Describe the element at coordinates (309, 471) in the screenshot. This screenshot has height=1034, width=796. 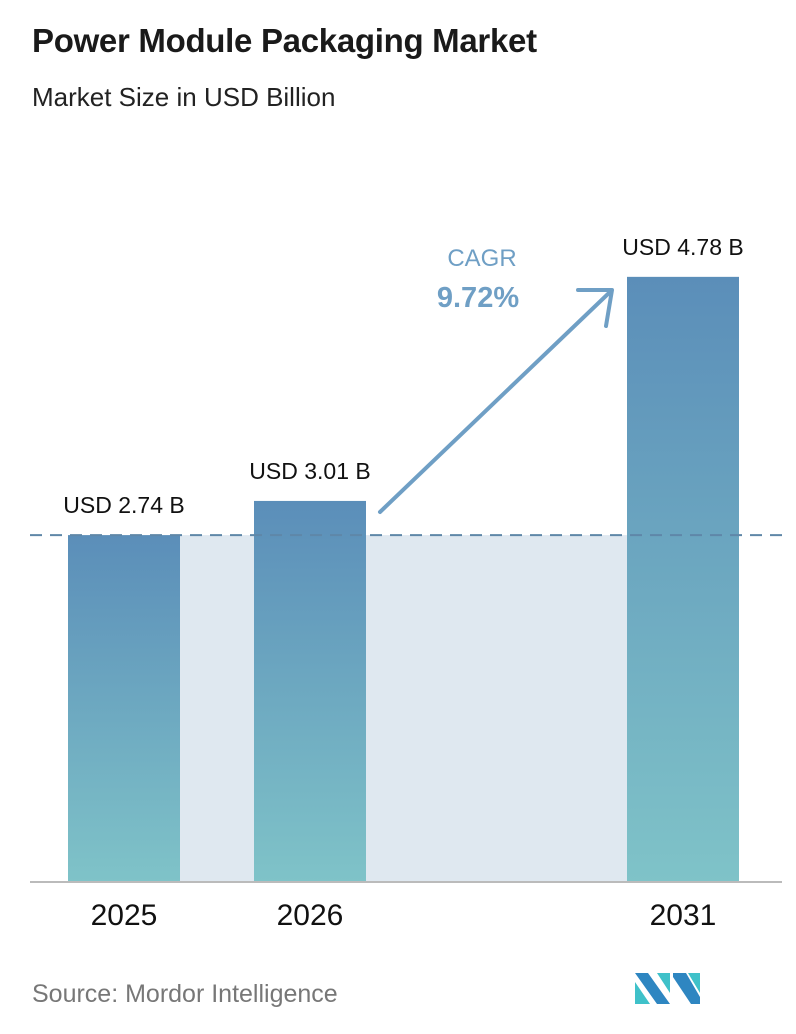
I see `data-label-2026: USD 3.01 B` at that location.